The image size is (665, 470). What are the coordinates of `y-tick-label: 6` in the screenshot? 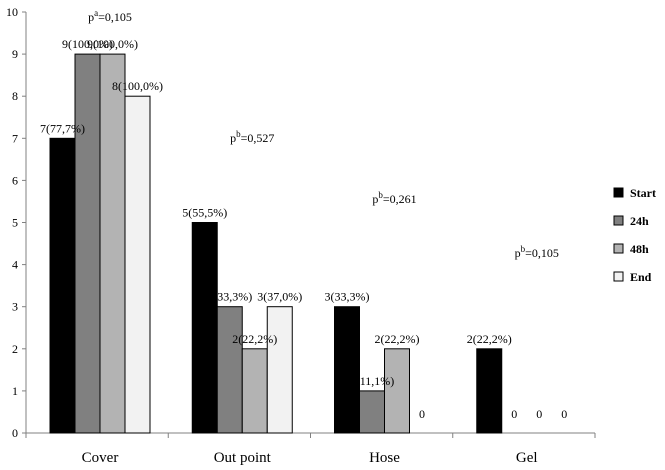 It's located at (15, 180).